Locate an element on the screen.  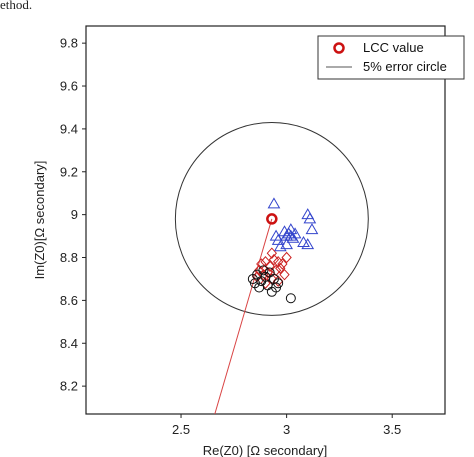
y-tick-label: 8.8 is located at coordinates (69, 257).